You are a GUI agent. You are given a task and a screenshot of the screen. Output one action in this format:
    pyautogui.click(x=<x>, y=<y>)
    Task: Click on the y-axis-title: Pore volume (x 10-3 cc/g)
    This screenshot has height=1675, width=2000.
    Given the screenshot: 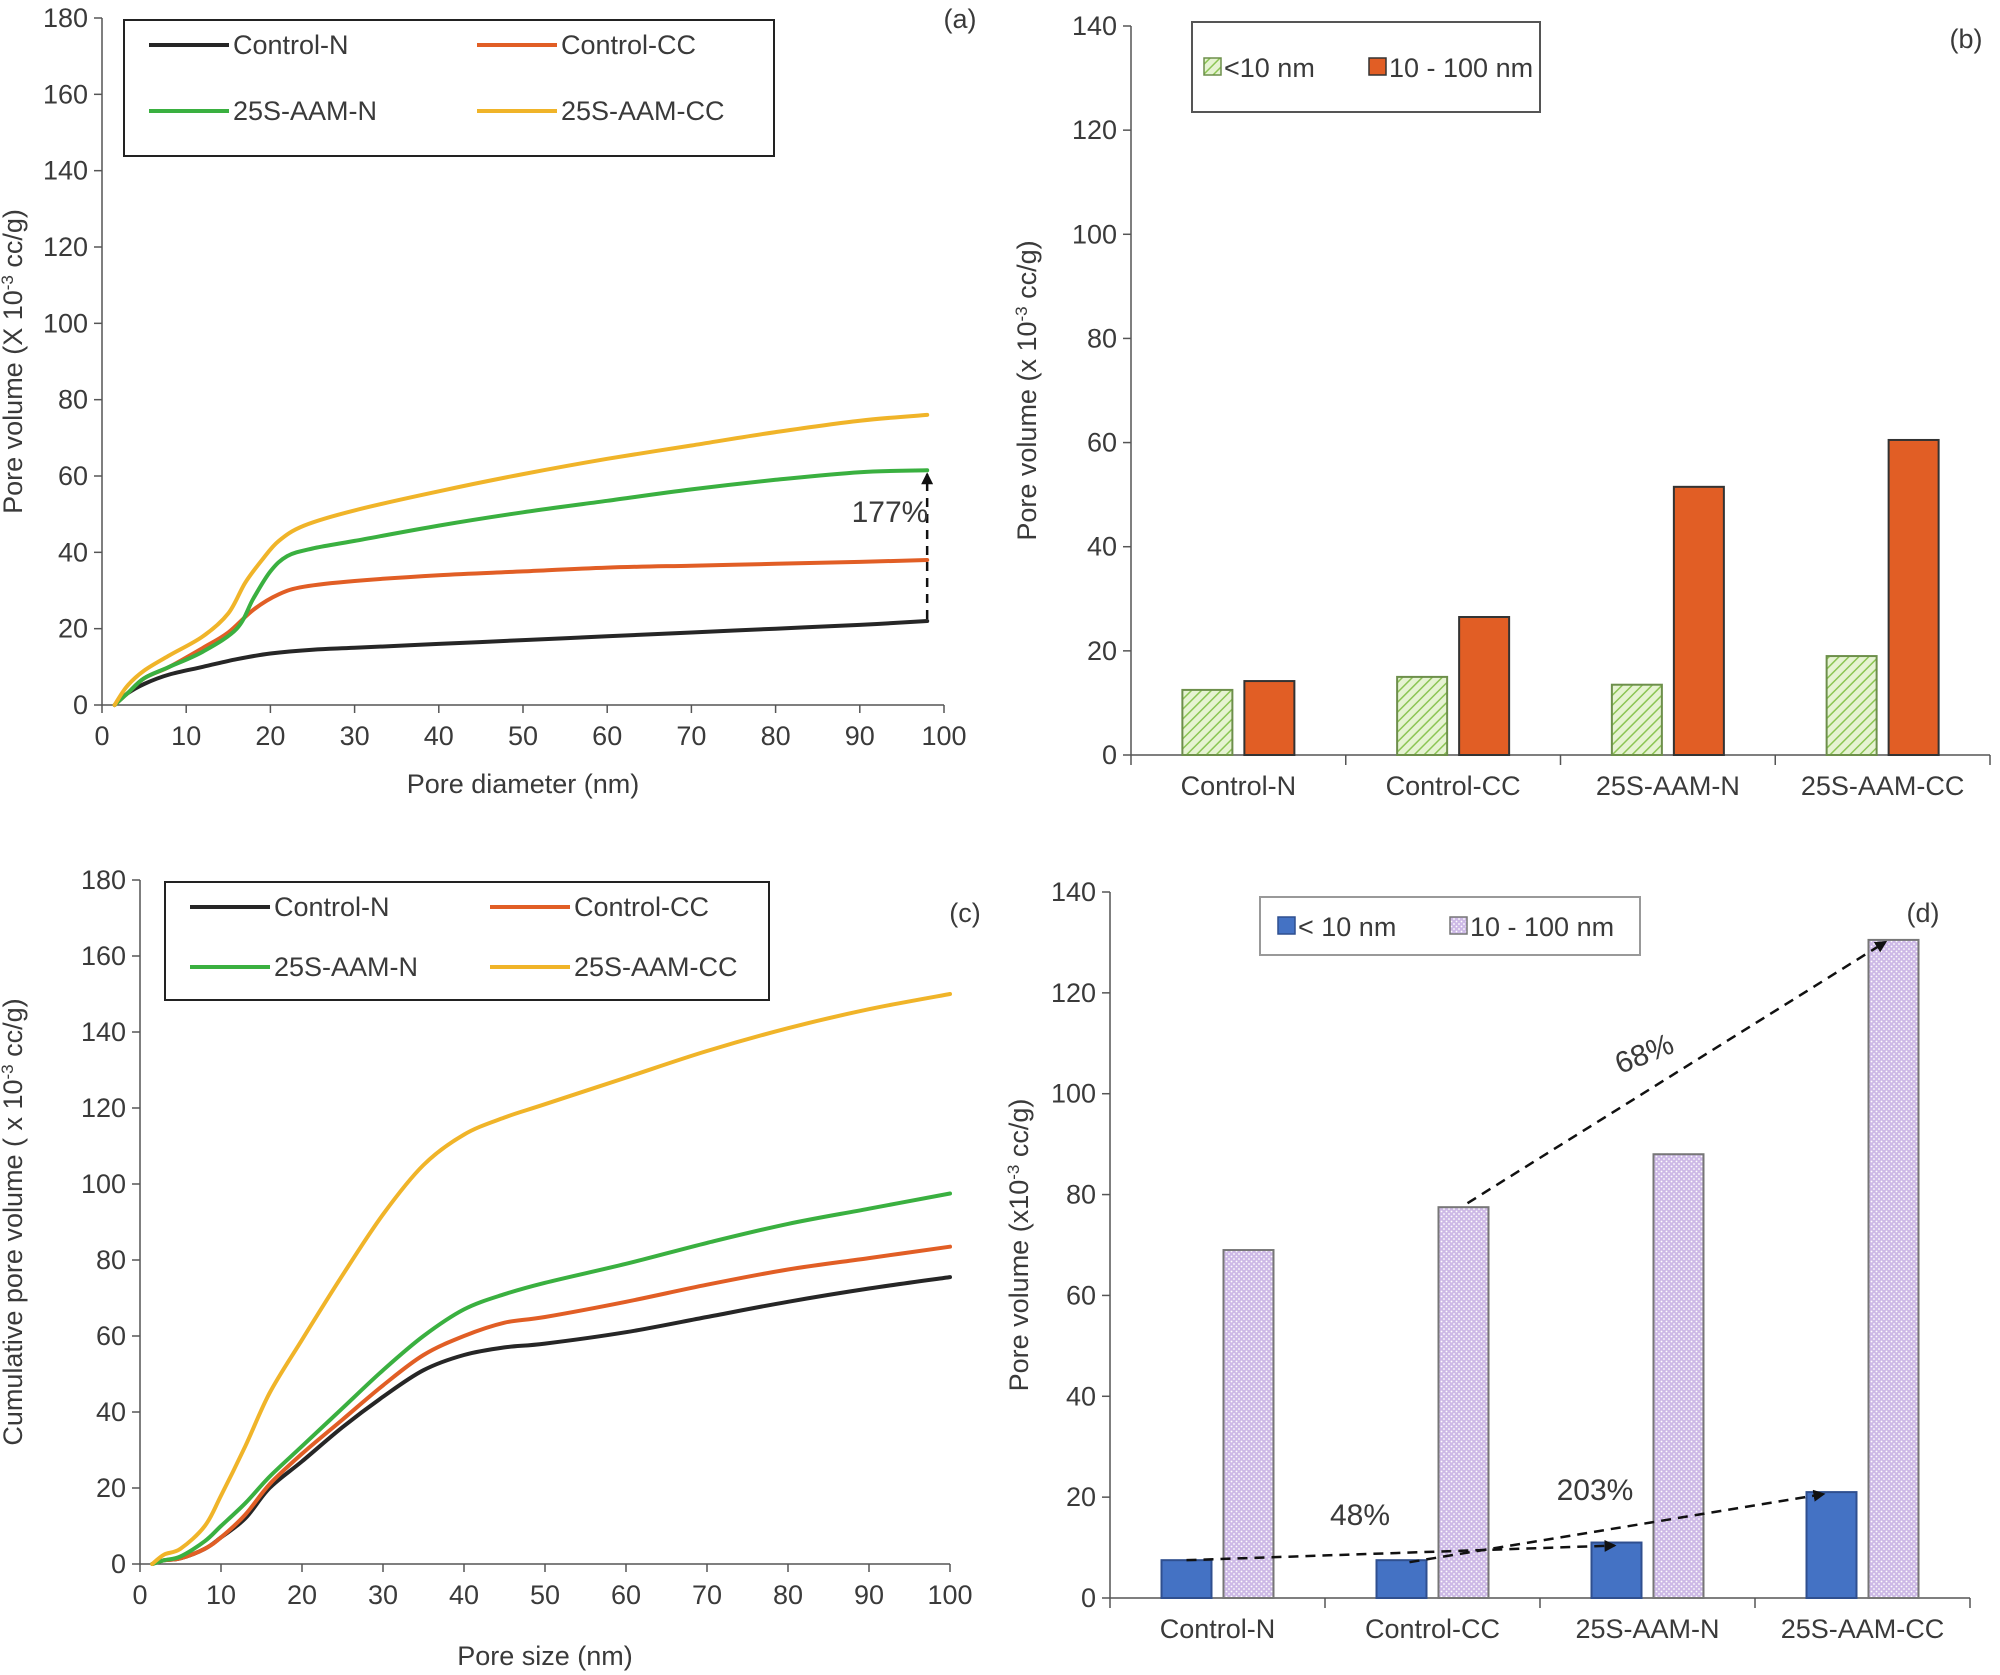 What is the action you would take?
    pyautogui.click(x=1027, y=390)
    